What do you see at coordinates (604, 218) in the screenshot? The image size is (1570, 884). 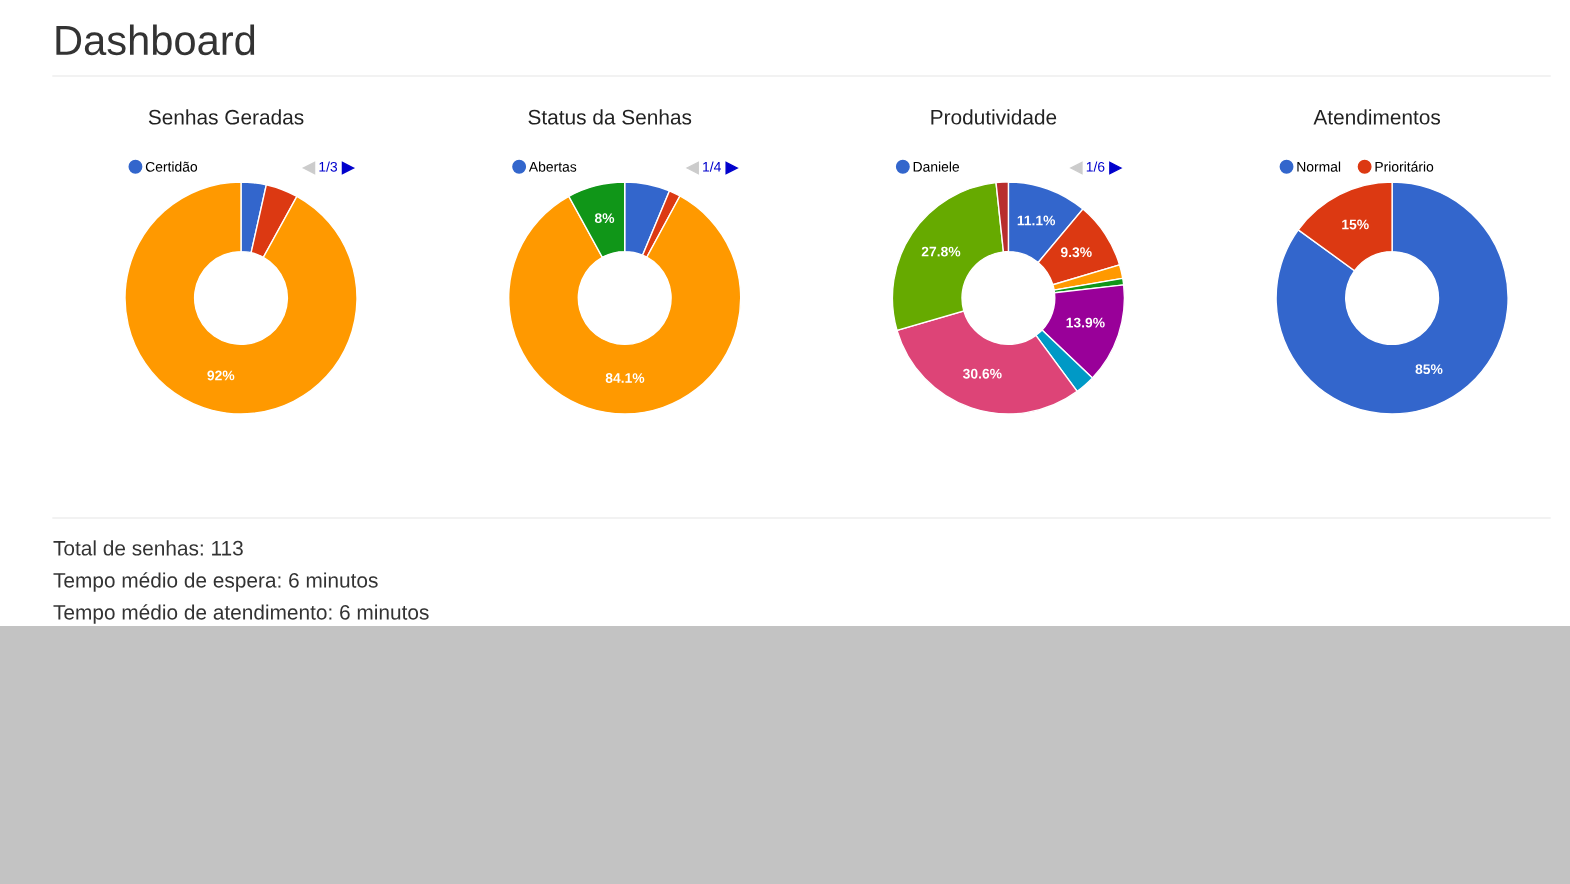 I see `data-label: 8%` at bounding box center [604, 218].